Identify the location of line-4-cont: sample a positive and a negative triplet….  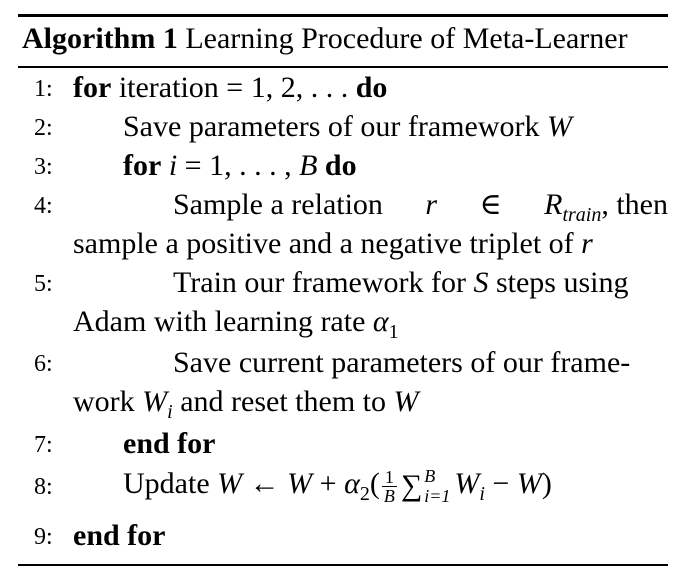
(333, 243).